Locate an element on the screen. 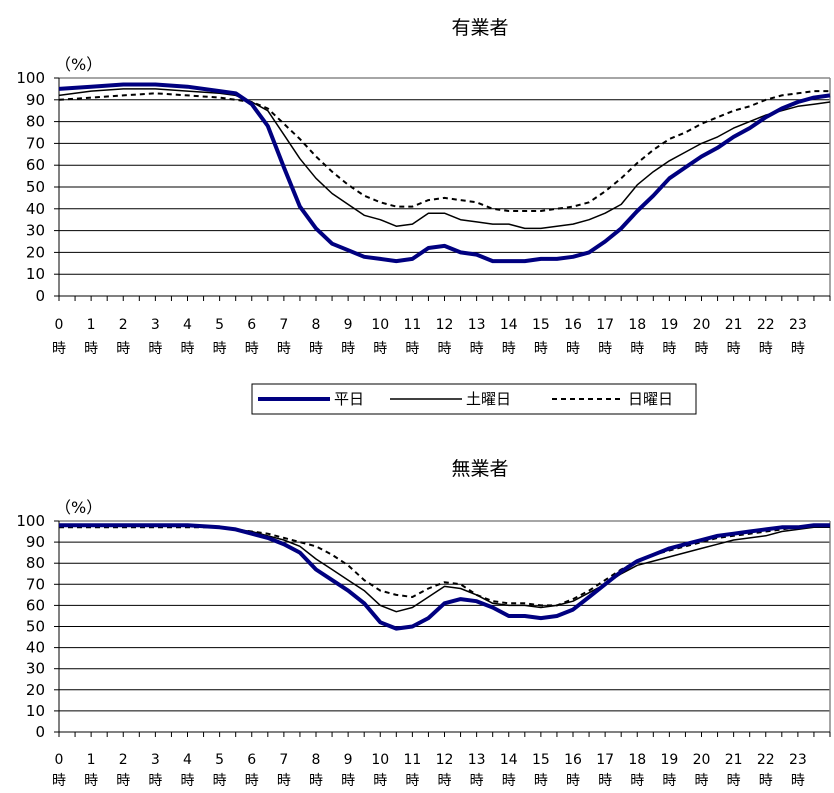 The height and width of the screenshot is (793, 834). legend-label-sunday: 日曜日 is located at coordinates (650, 399).